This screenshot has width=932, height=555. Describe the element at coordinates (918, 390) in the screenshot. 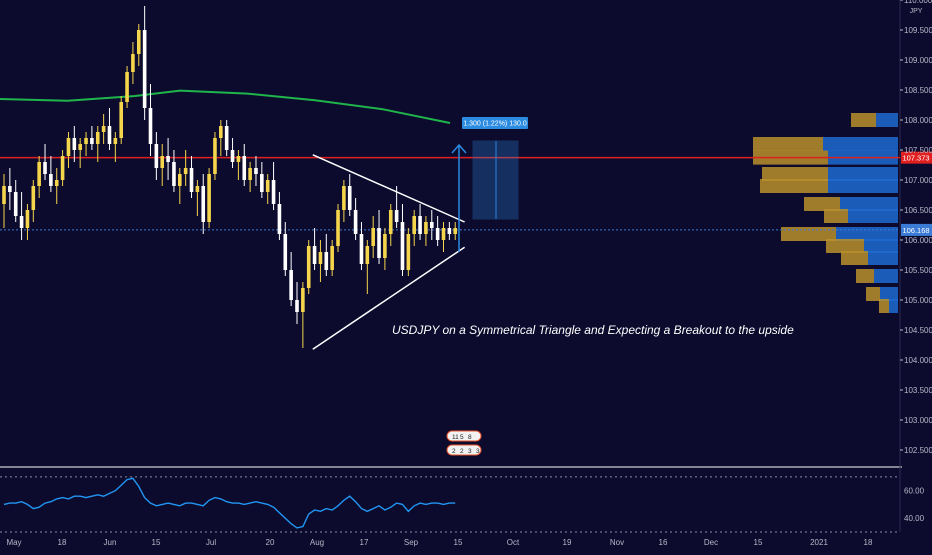

I see `price-tick-label: 103.500` at that location.